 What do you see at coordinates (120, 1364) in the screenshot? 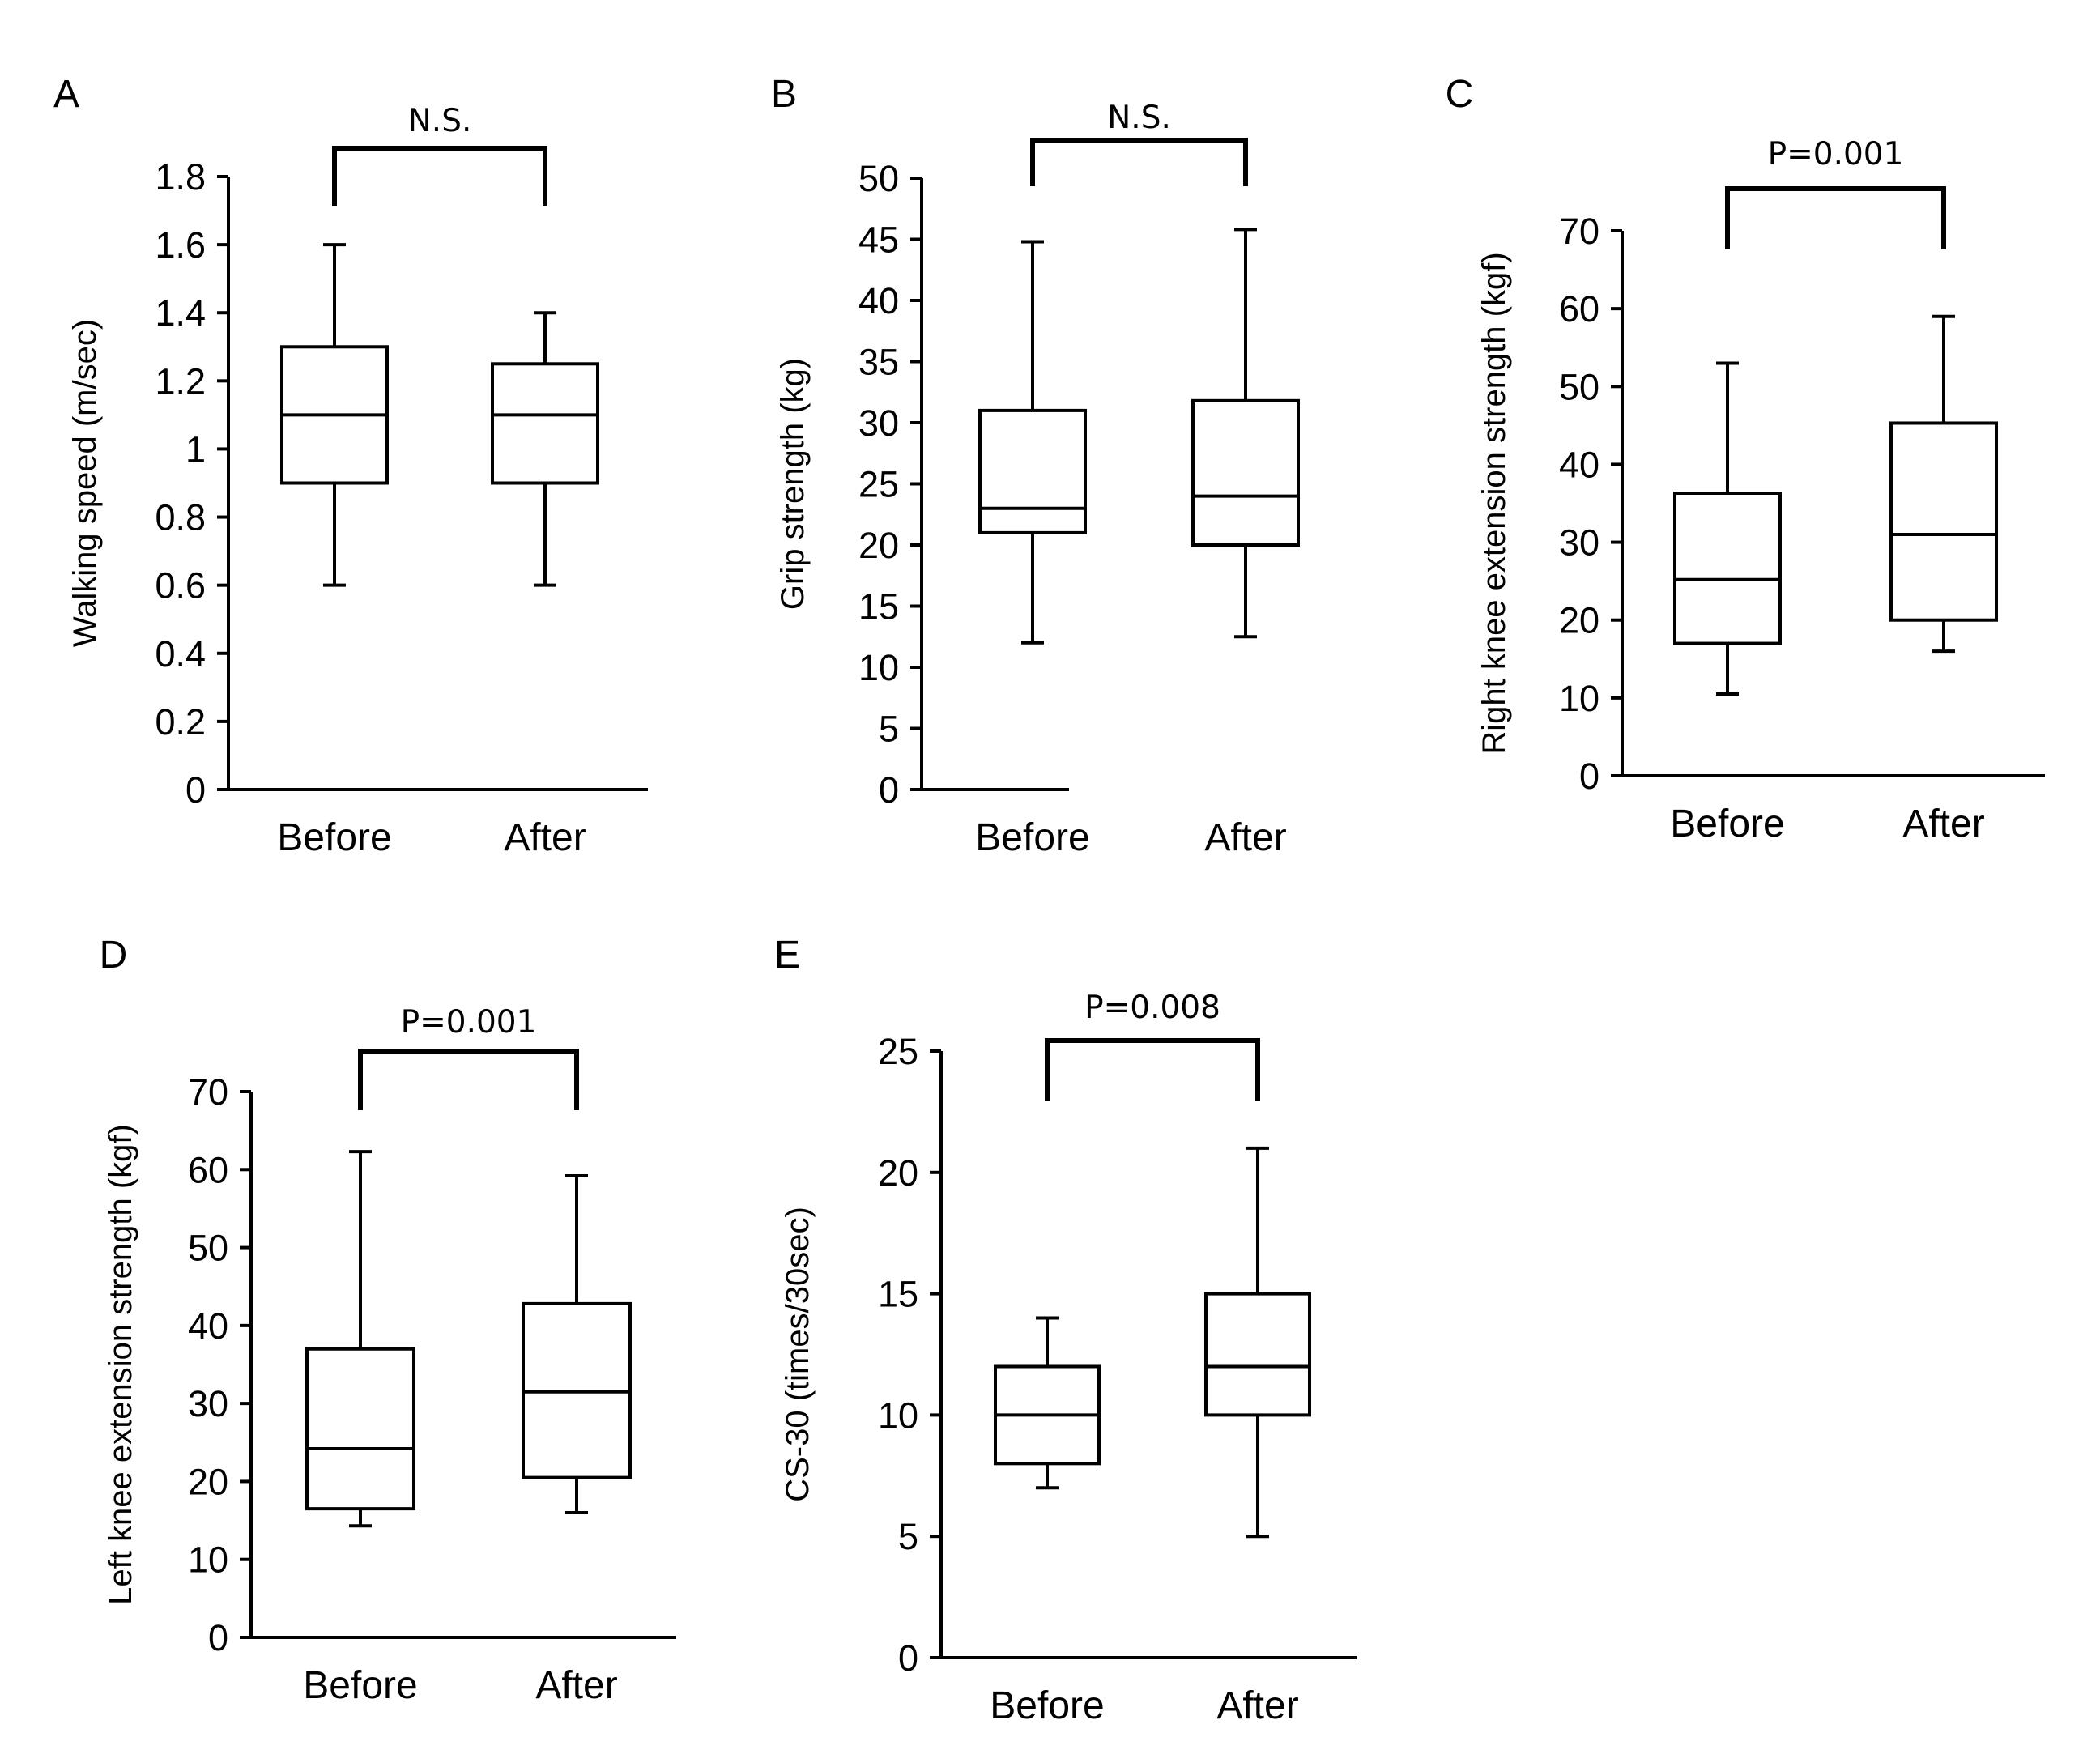
I see `y-axis-label: Left knee extension strength (kgf)` at bounding box center [120, 1364].